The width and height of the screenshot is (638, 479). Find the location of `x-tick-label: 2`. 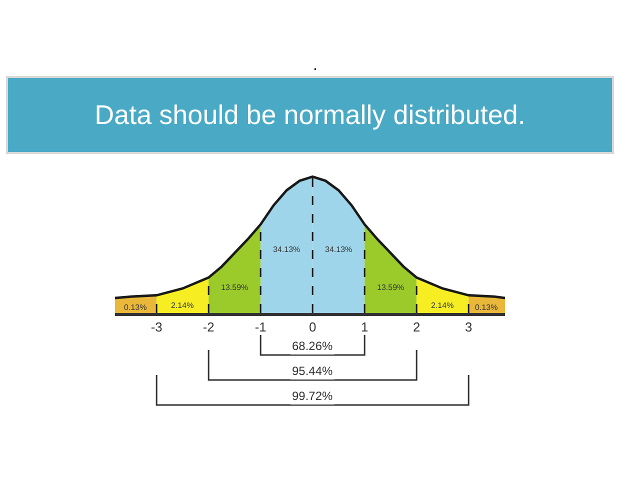

x-tick-label: 2 is located at coordinates (416, 327).